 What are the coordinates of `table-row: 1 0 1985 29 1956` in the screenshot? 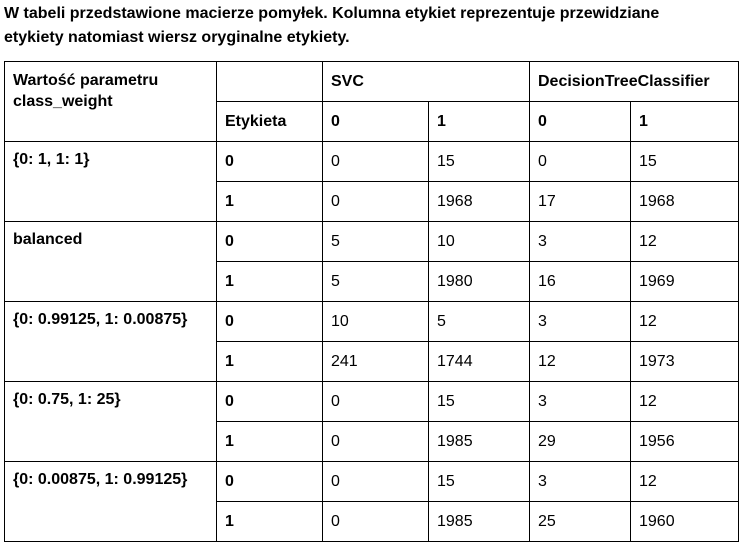 It's located at (372, 441).